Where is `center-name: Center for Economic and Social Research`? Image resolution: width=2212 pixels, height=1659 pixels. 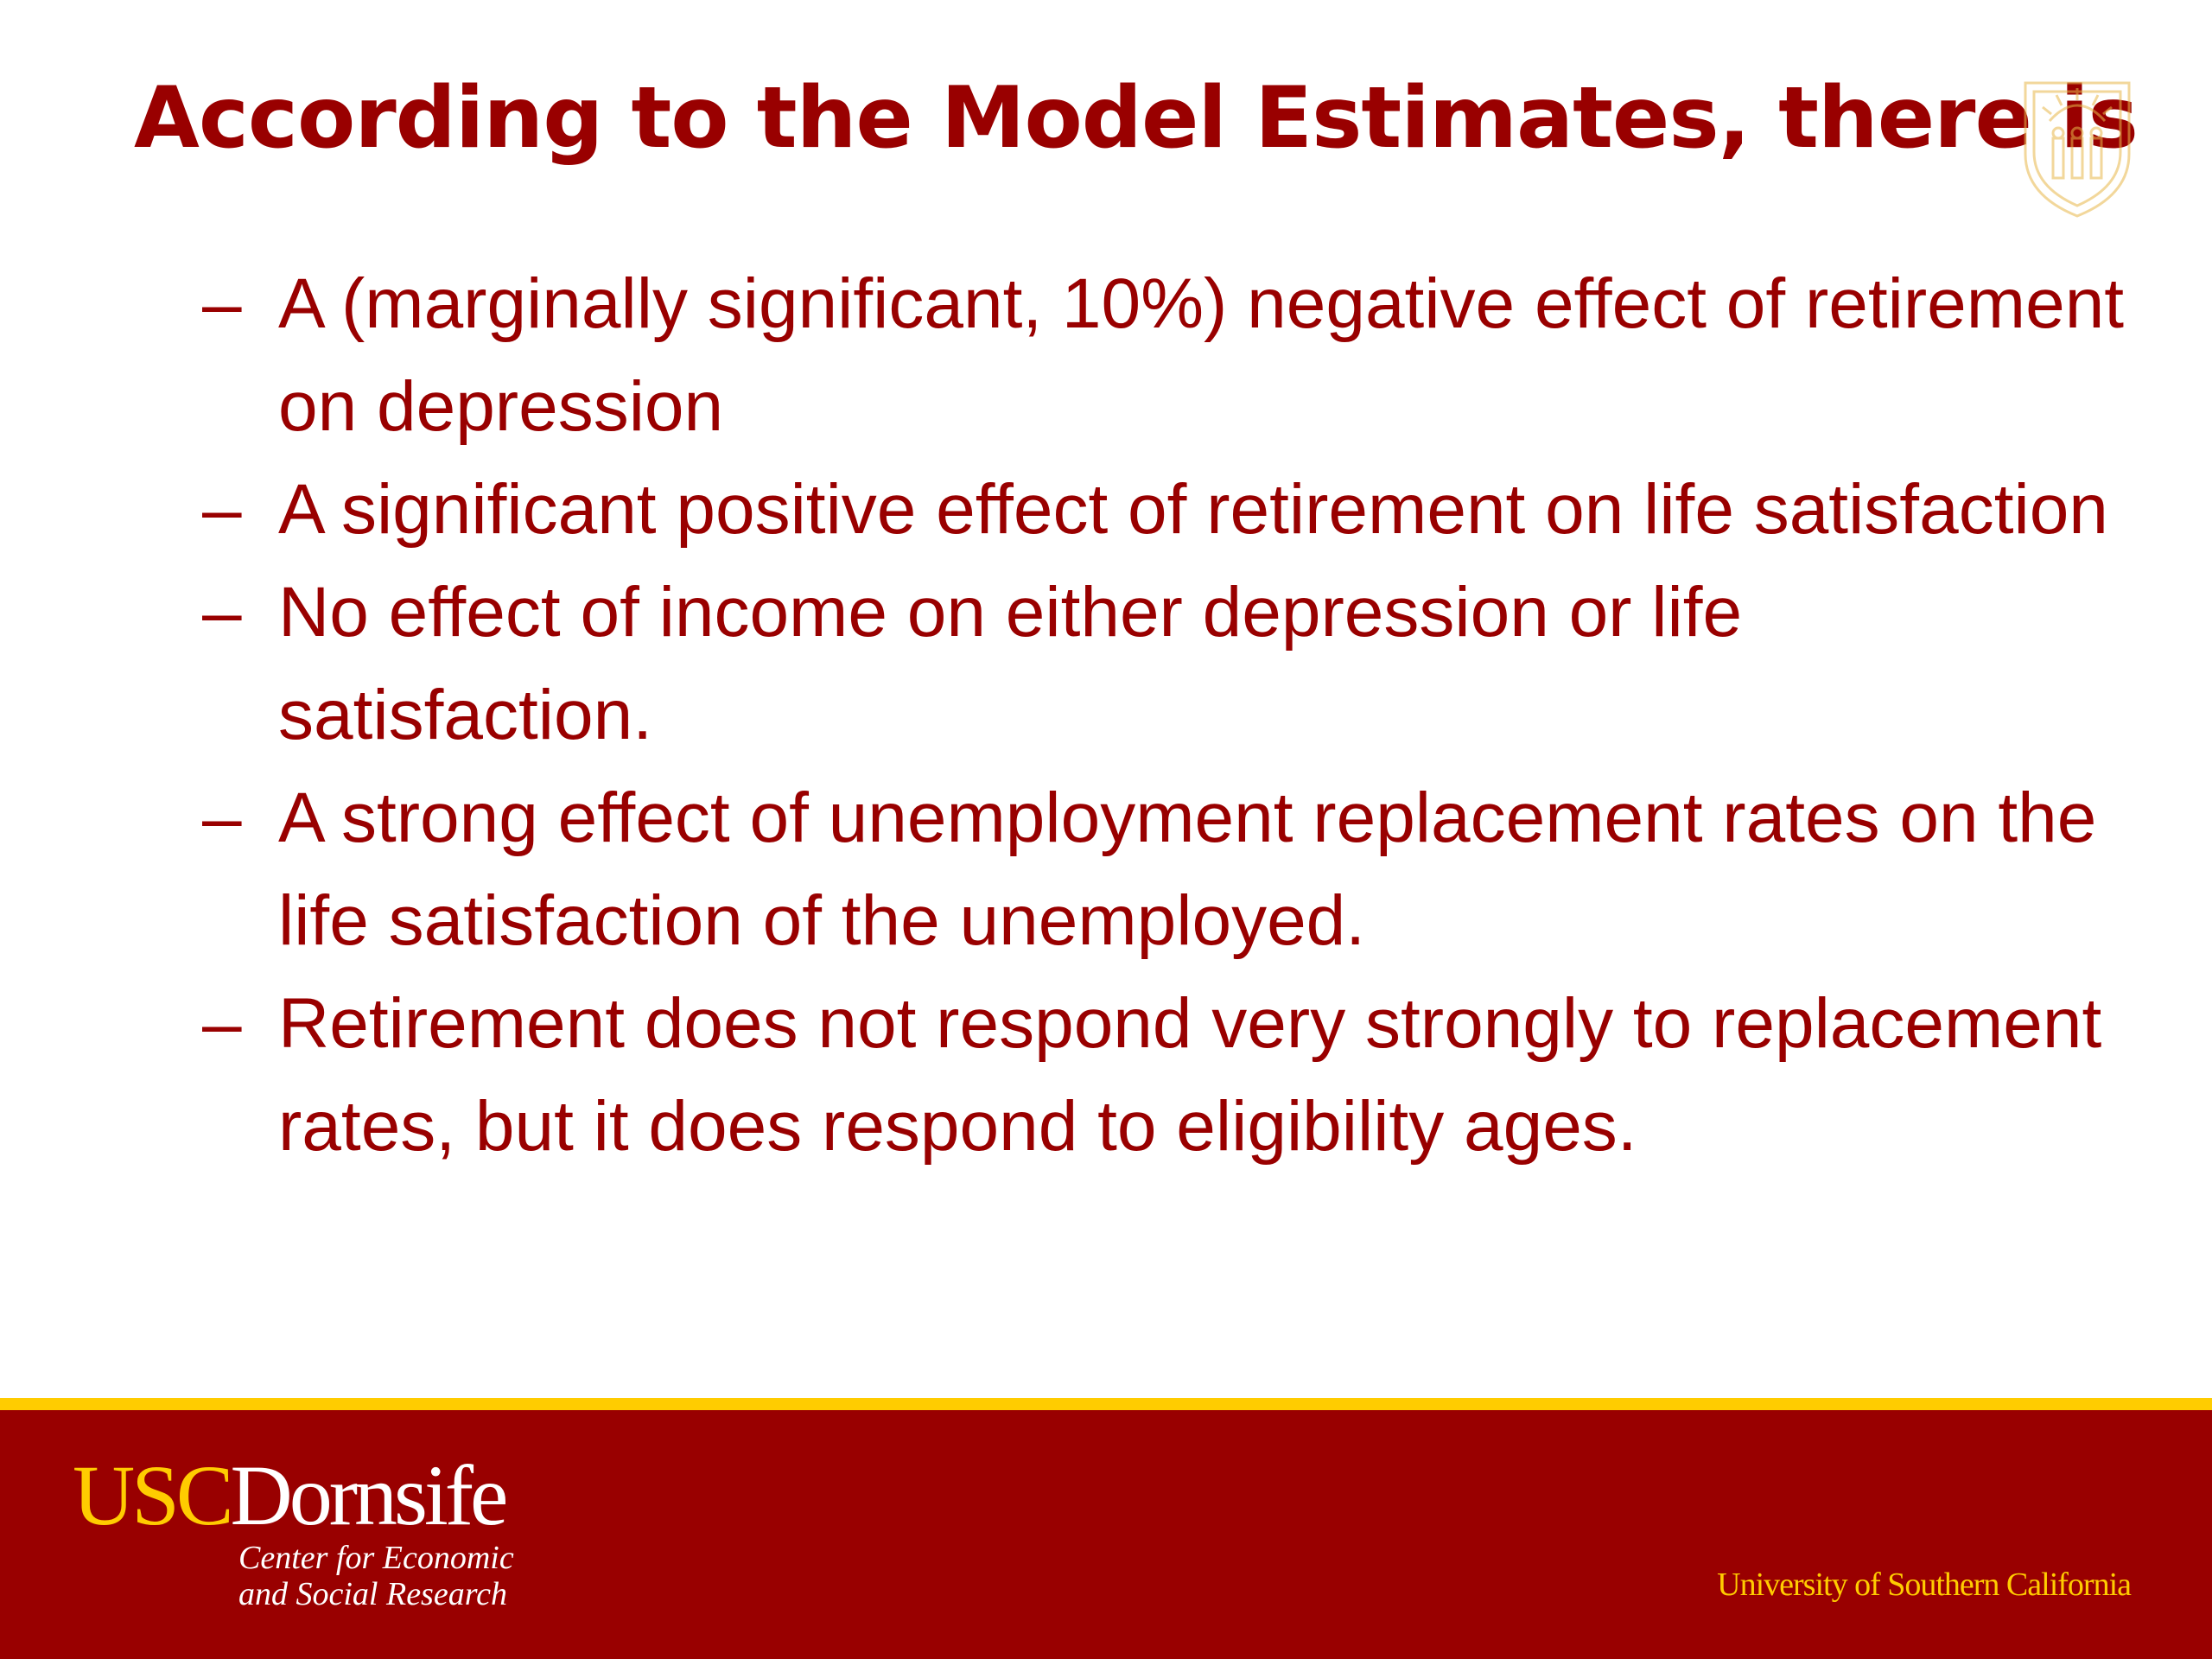 center-name: Center for Economic and Social Research is located at coordinates (385, 1576).